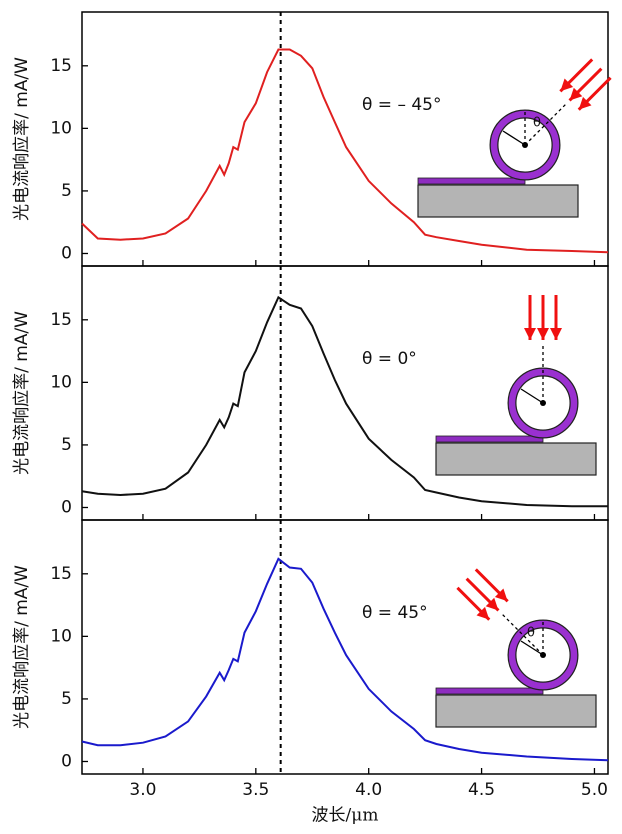  What do you see at coordinates (481, 790) in the screenshot?
I see `x-tick-label: 4.5` at bounding box center [481, 790].